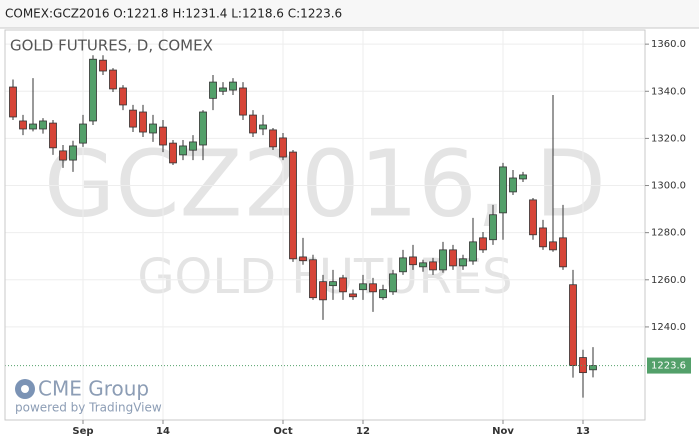 Image resolution: width=699 pixels, height=444 pixels. Describe the element at coordinates (668, 44) in the screenshot. I see `y-tick-label: 1360.0` at that location.